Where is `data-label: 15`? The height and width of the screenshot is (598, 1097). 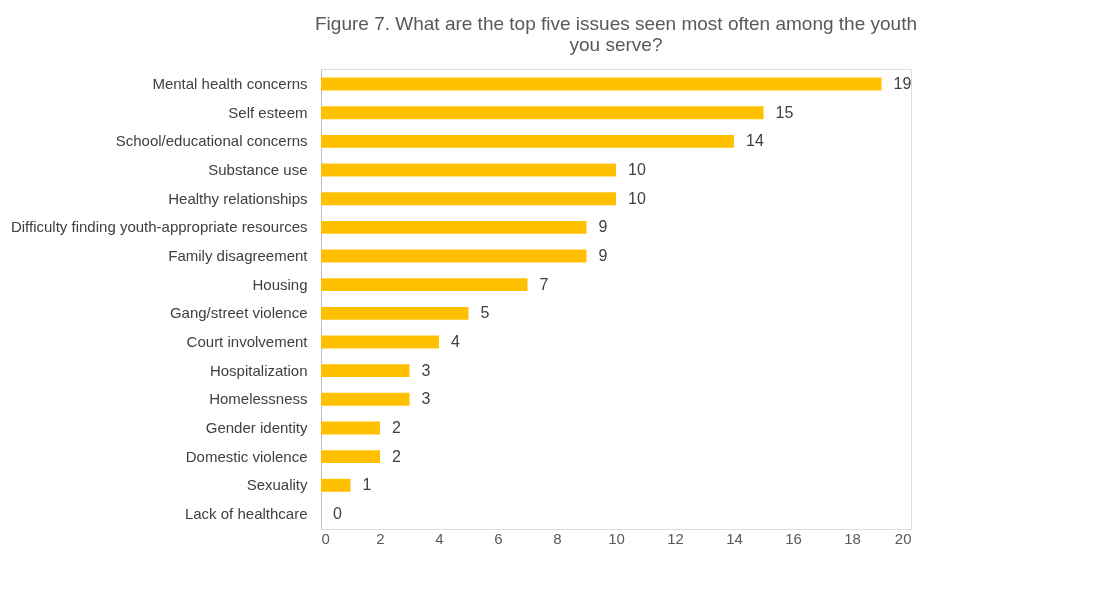
data-label: 15 is located at coordinates (784, 112).